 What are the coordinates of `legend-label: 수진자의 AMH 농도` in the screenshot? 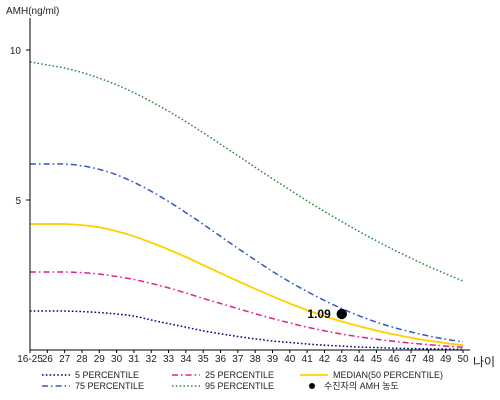 It's located at (361, 386).